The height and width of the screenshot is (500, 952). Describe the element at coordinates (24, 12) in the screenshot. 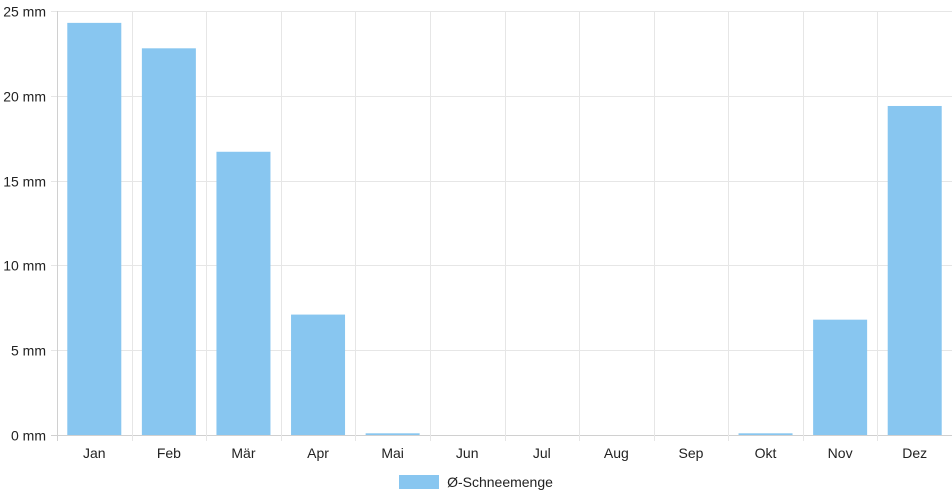

I see `y-tick-label: 25 mm` at that location.